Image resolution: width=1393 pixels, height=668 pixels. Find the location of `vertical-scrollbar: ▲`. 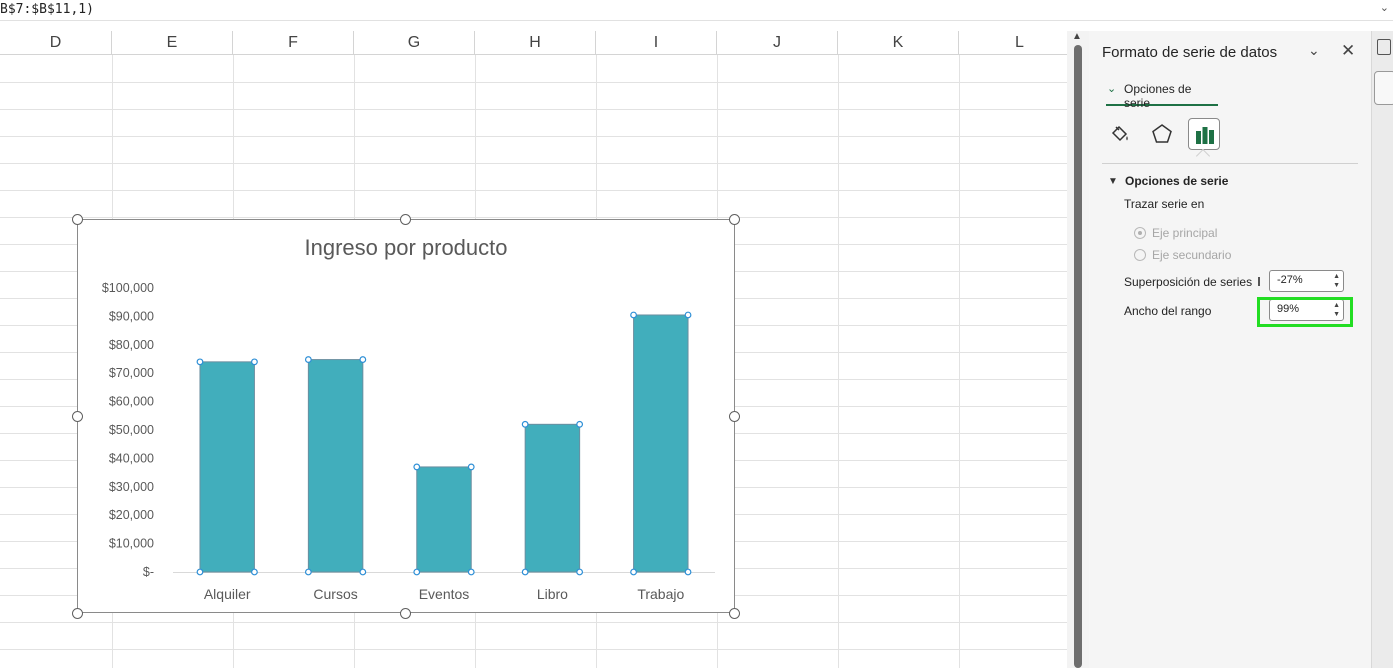

vertical-scrollbar: ▲ is located at coordinates (1078, 349).